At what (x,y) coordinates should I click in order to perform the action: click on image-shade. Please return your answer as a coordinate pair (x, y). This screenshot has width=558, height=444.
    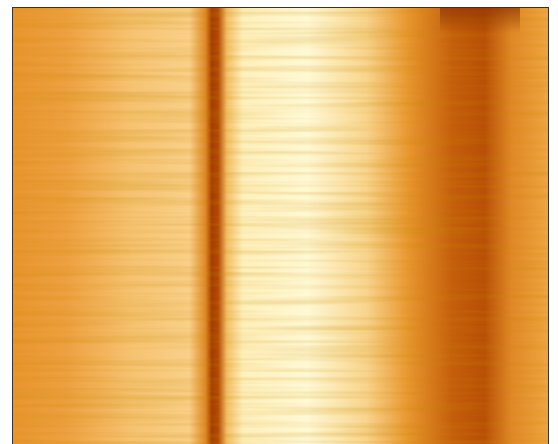
    Looking at the image, I should click on (480, 225).